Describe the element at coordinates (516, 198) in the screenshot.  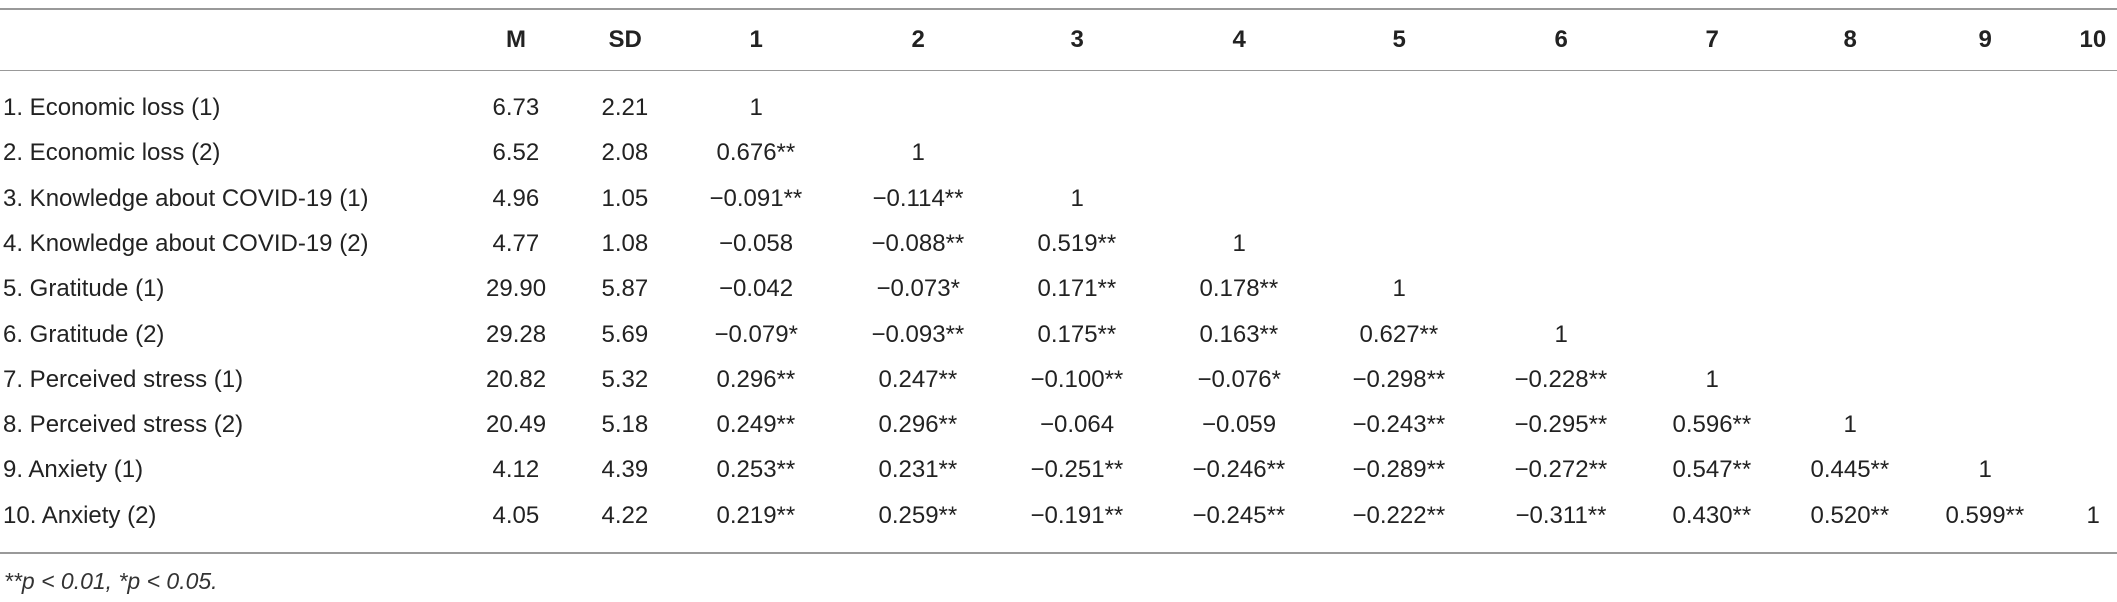
I see `table-cell: 4.96` at that location.